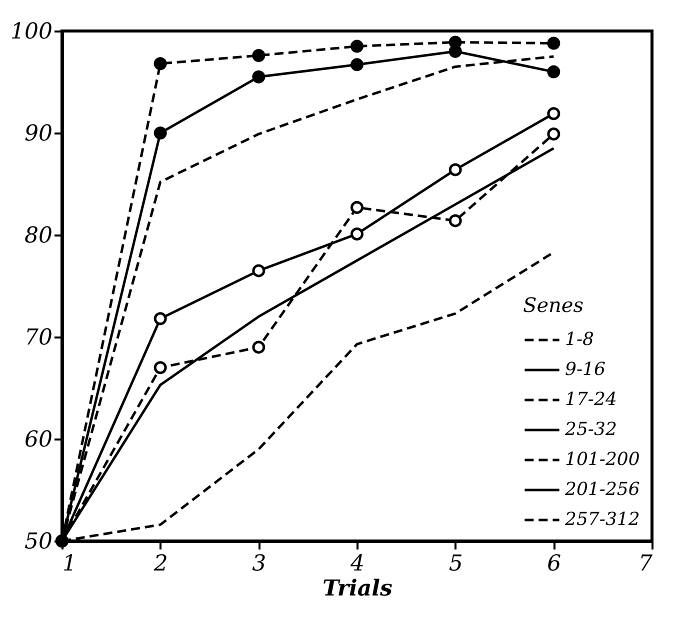  What do you see at coordinates (602, 489) in the screenshot?
I see `legend-label: 201-256` at bounding box center [602, 489].